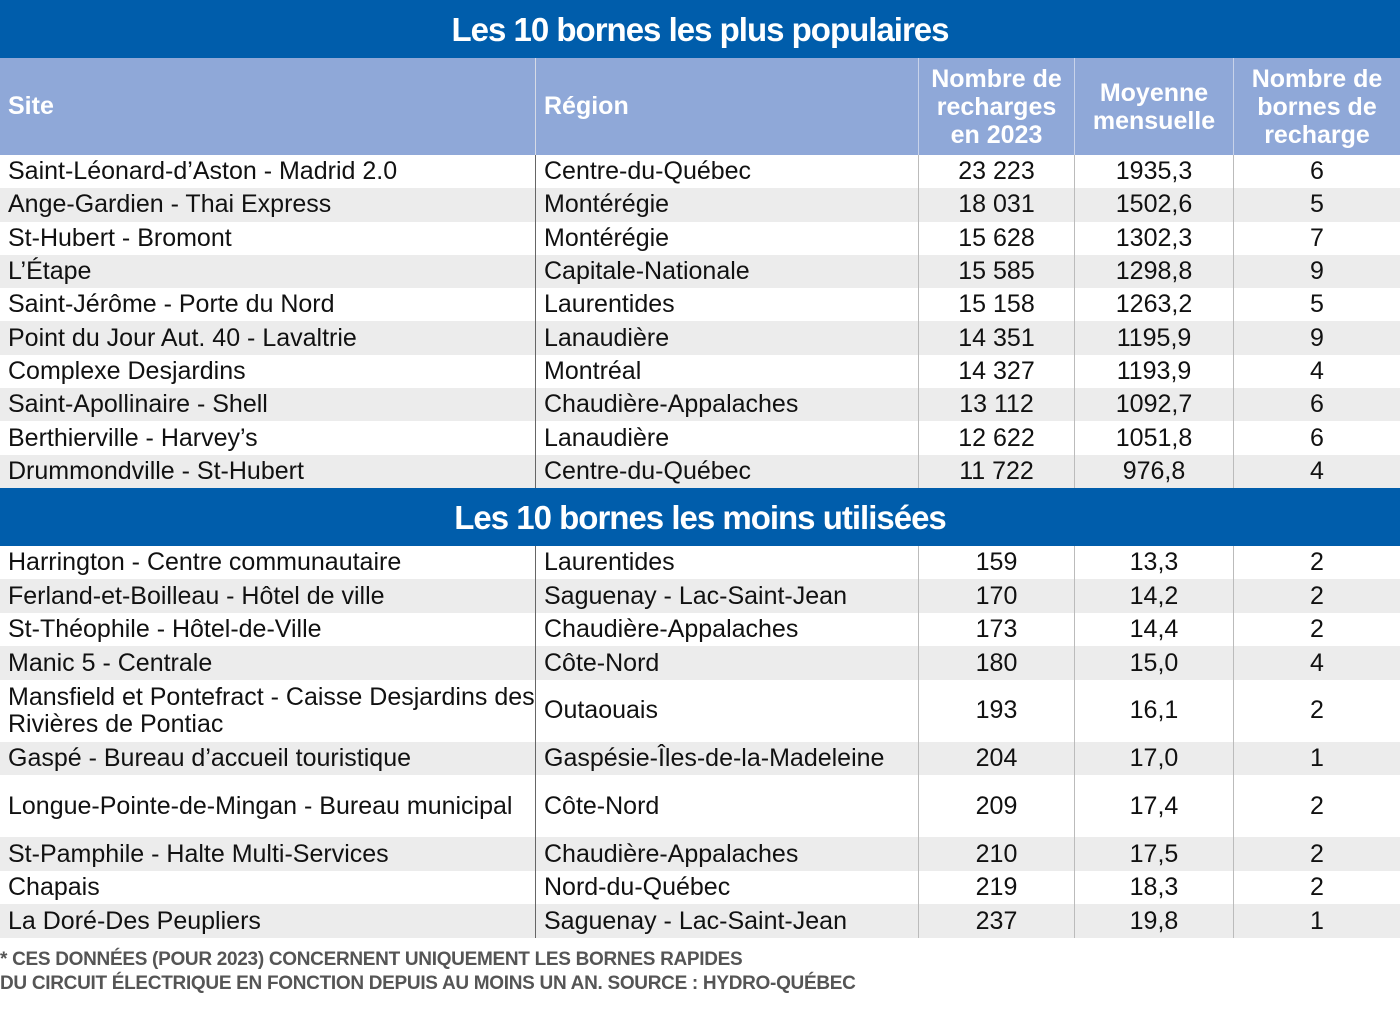 The height and width of the screenshot is (1010, 1400). Describe the element at coordinates (1153, 172) in the screenshot. I see `cell-monthly-average: 1935,3` at that location.